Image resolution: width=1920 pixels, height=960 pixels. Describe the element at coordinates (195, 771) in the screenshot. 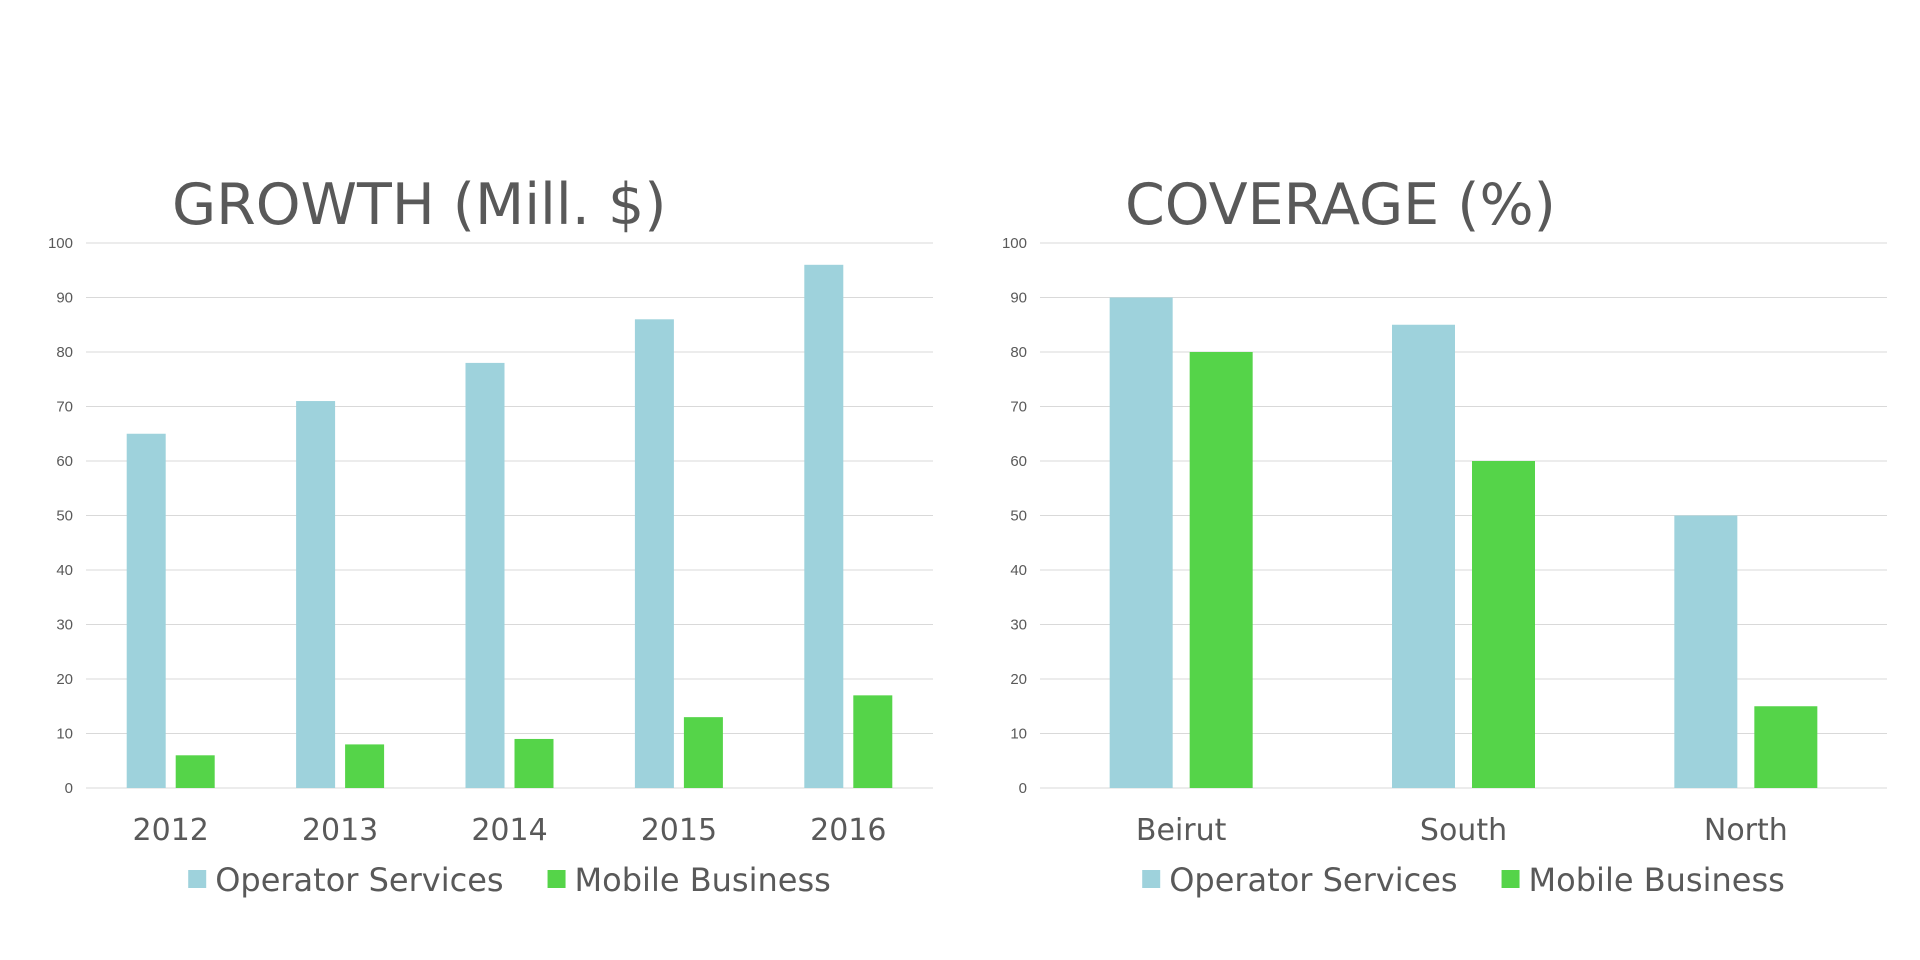

I see `bar-mobile-business-2012` at that location.